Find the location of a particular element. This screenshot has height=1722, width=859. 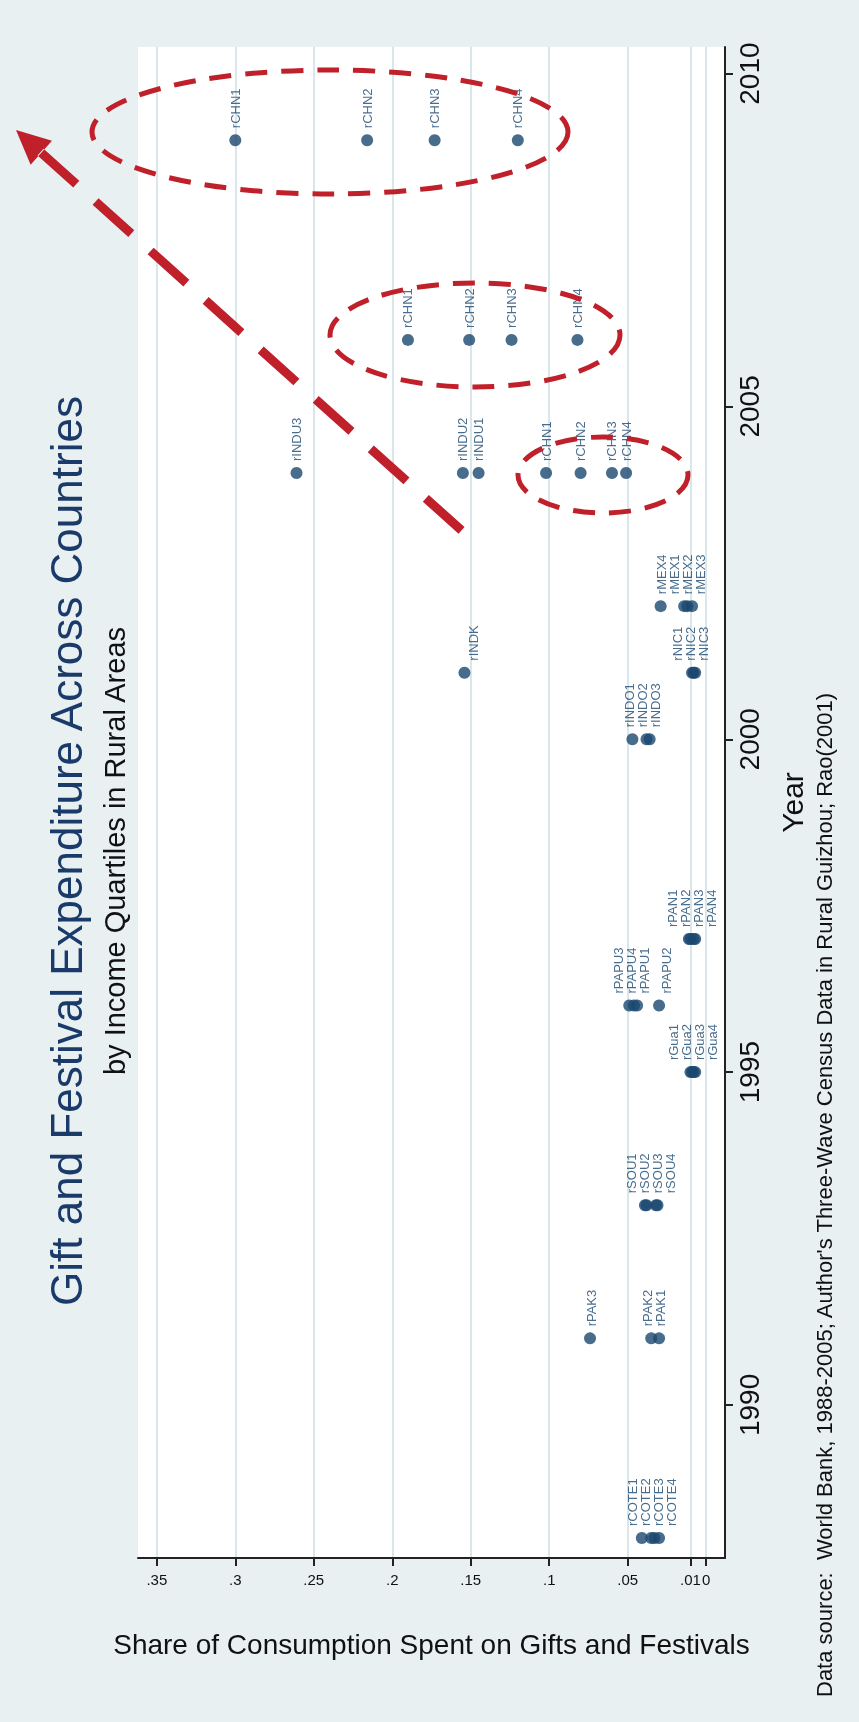

data-label: rMEX4 is located at coordinates (662, 574).